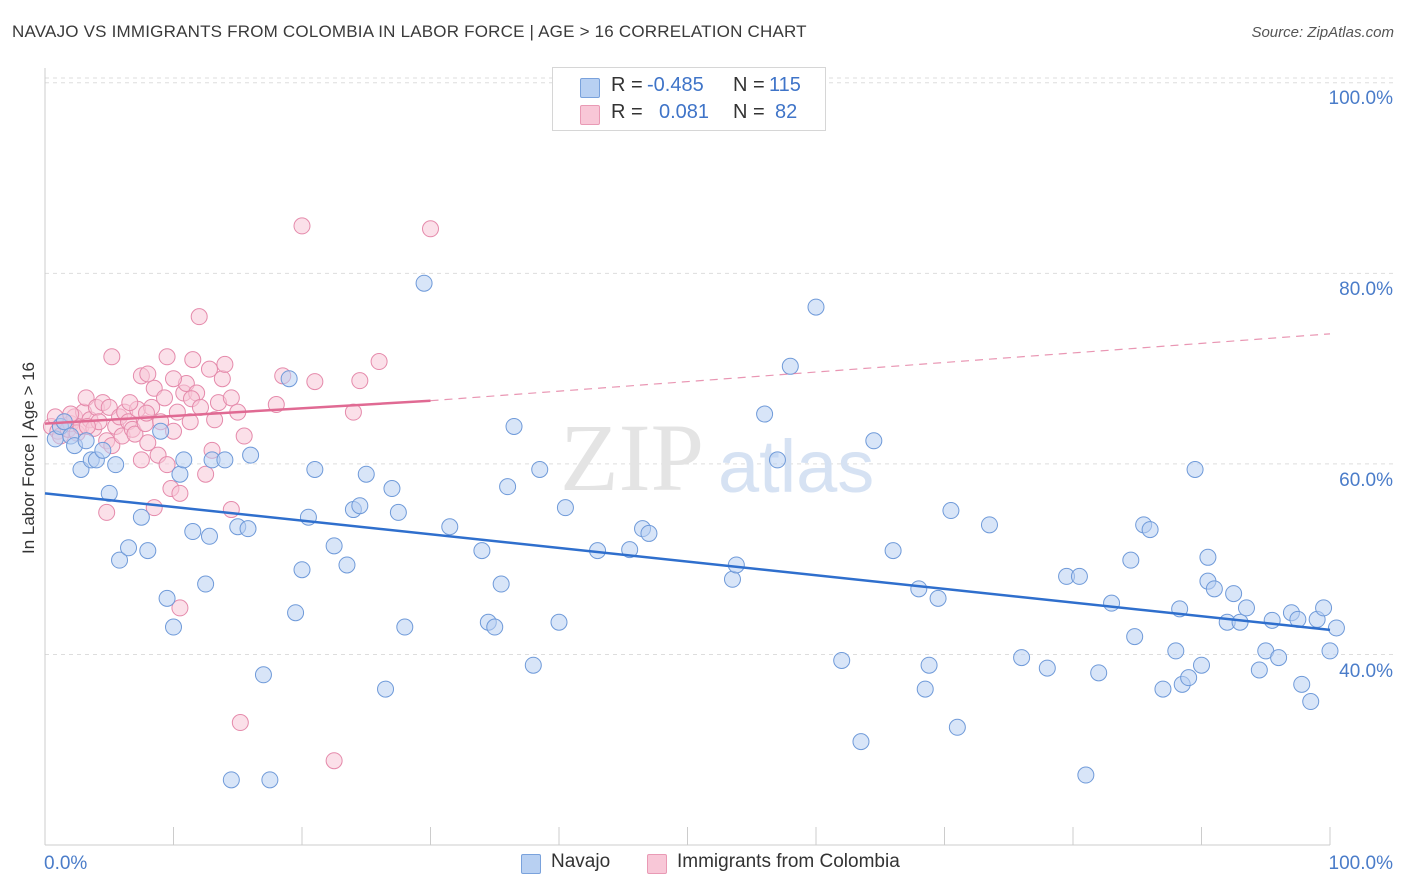  What do you see at coordinates (65, 863) in the screenshot?
I see `x-tick-label: 0.0%` at bounding box center [65, 863].